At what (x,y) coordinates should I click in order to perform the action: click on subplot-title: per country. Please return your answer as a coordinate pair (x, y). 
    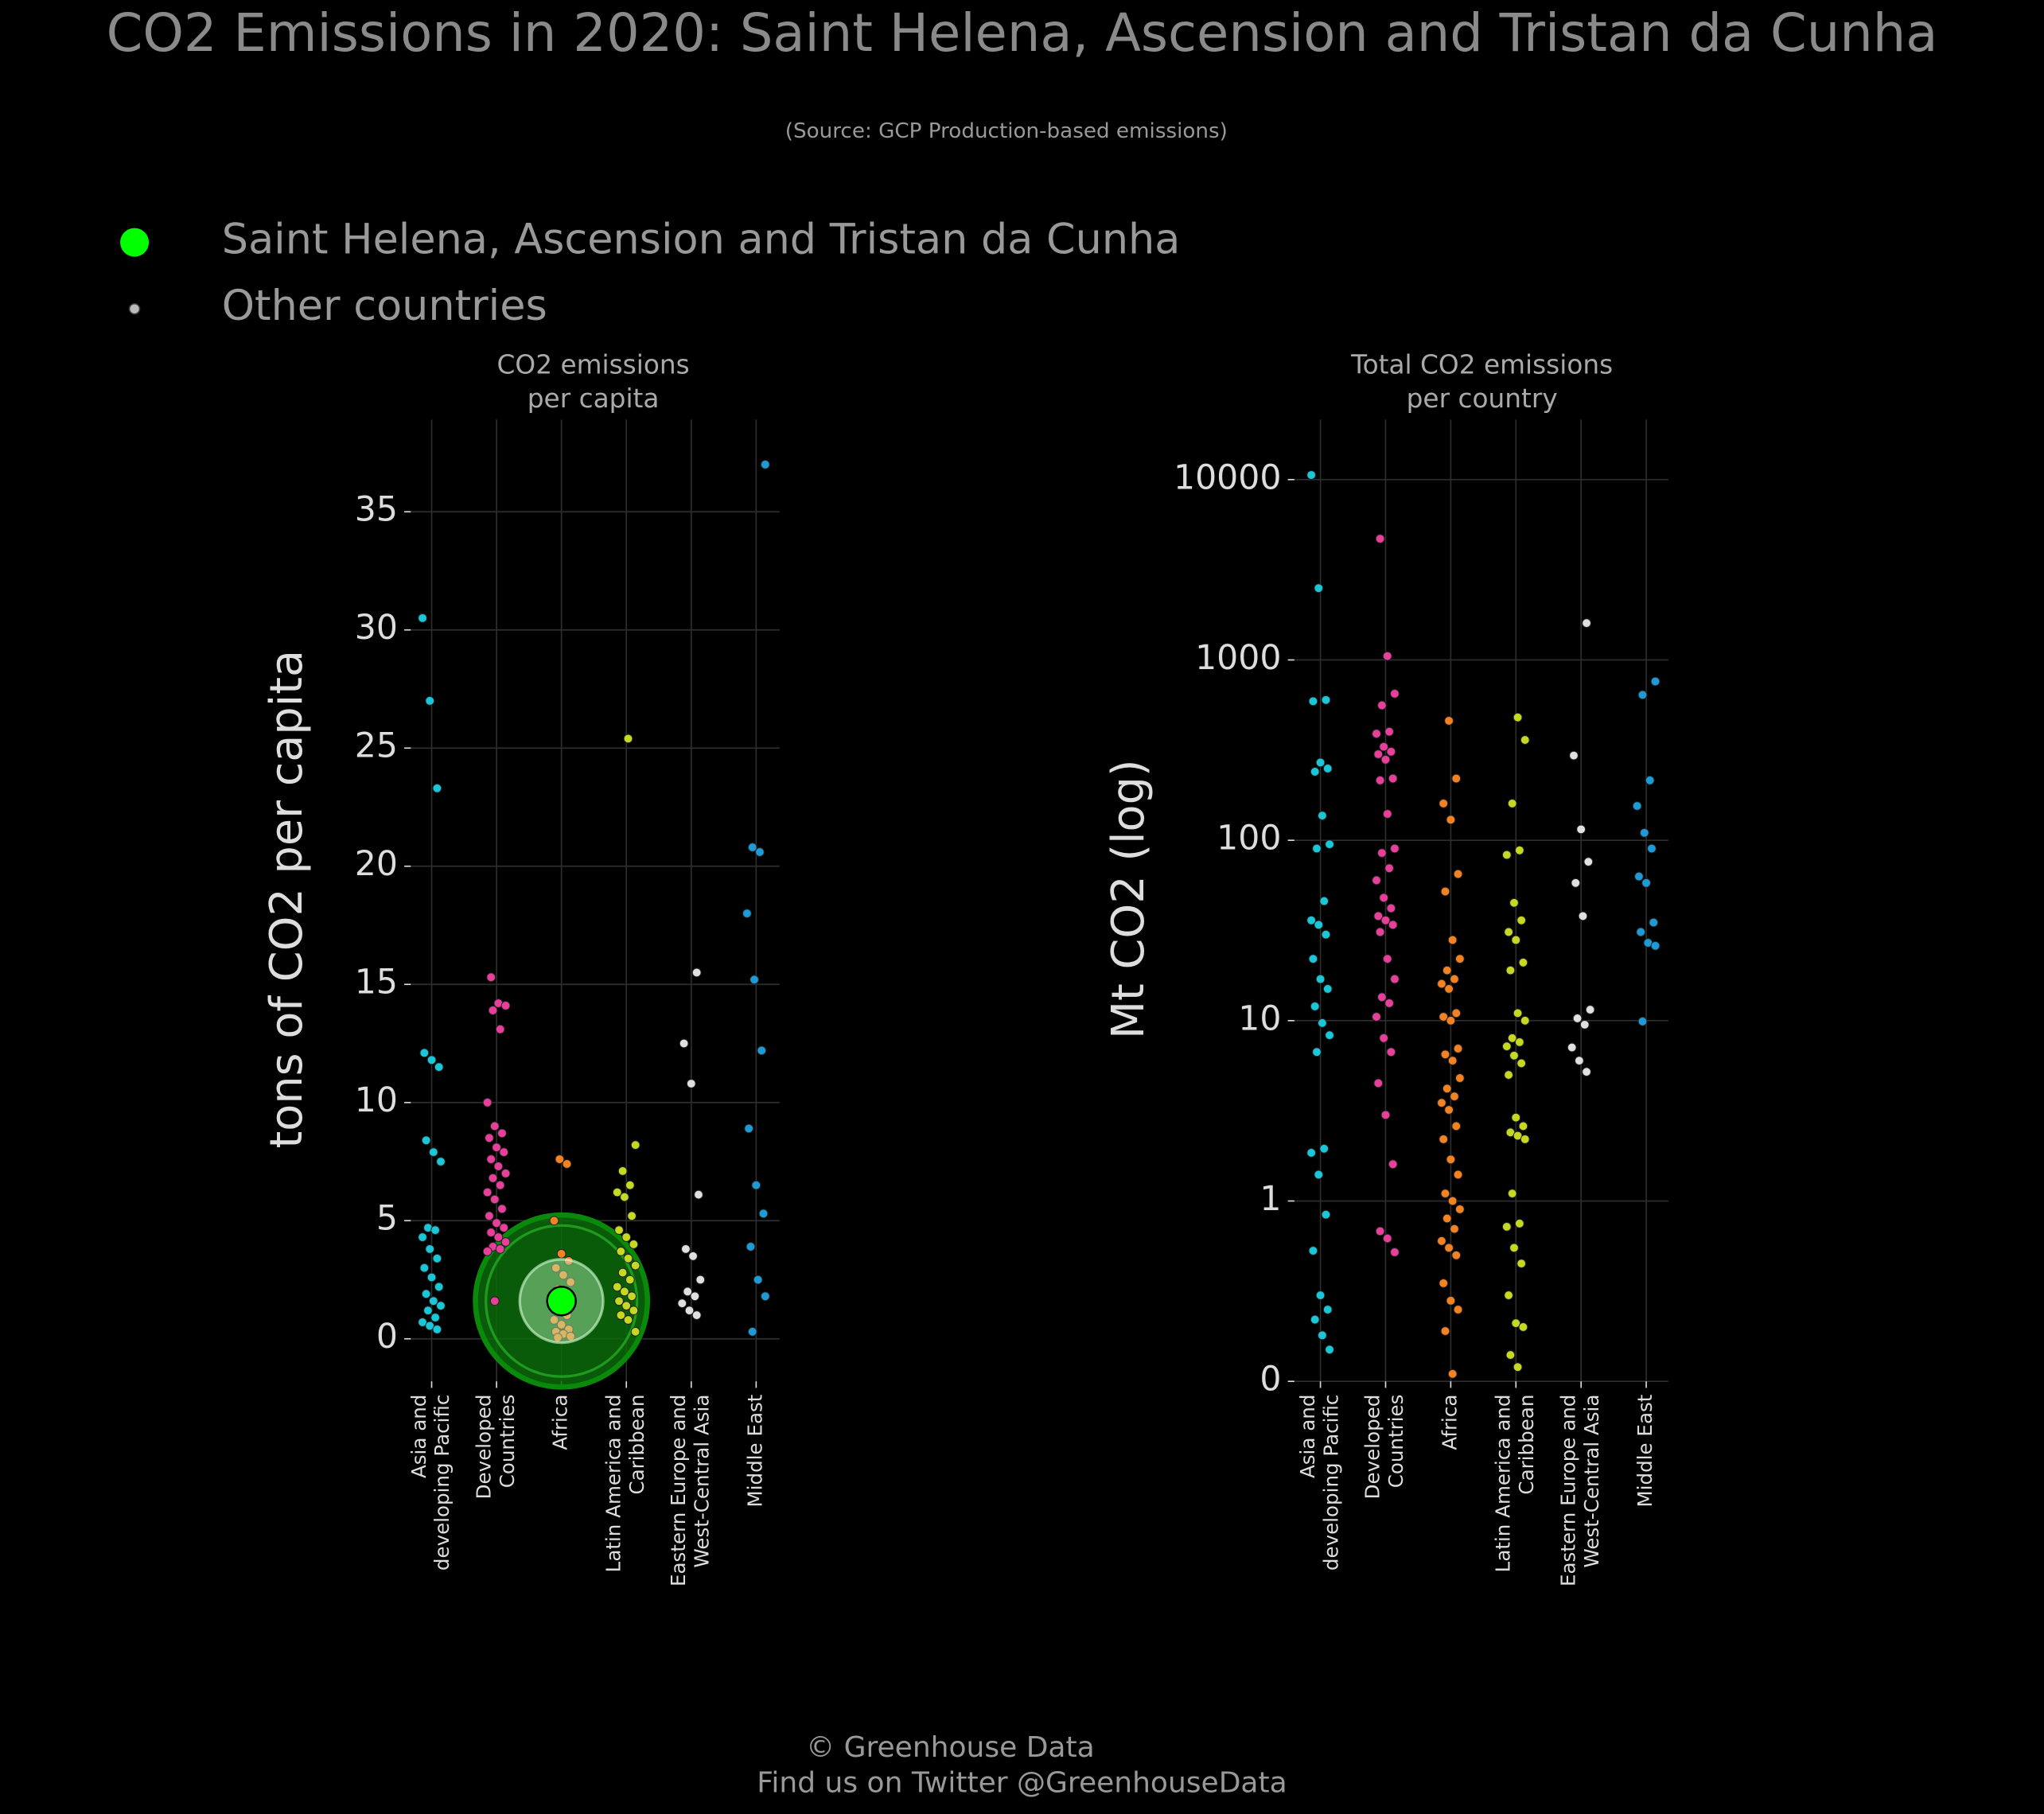
    Looking at the image, I should click on (1482, 398).